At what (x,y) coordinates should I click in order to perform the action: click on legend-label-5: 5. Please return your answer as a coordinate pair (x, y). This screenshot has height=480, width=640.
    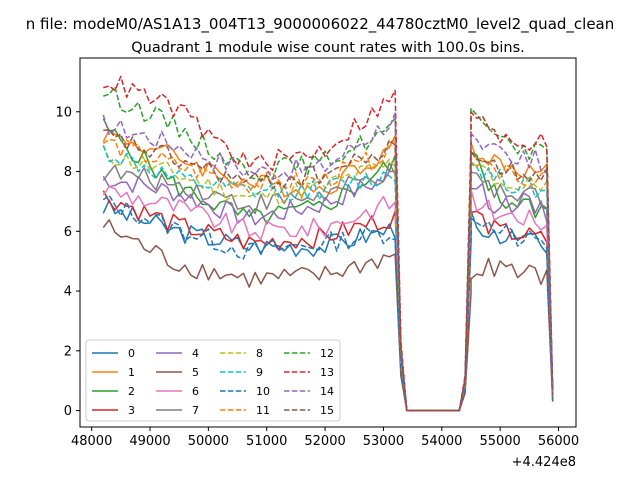
    Looking at the image, I should click on (195, 372).